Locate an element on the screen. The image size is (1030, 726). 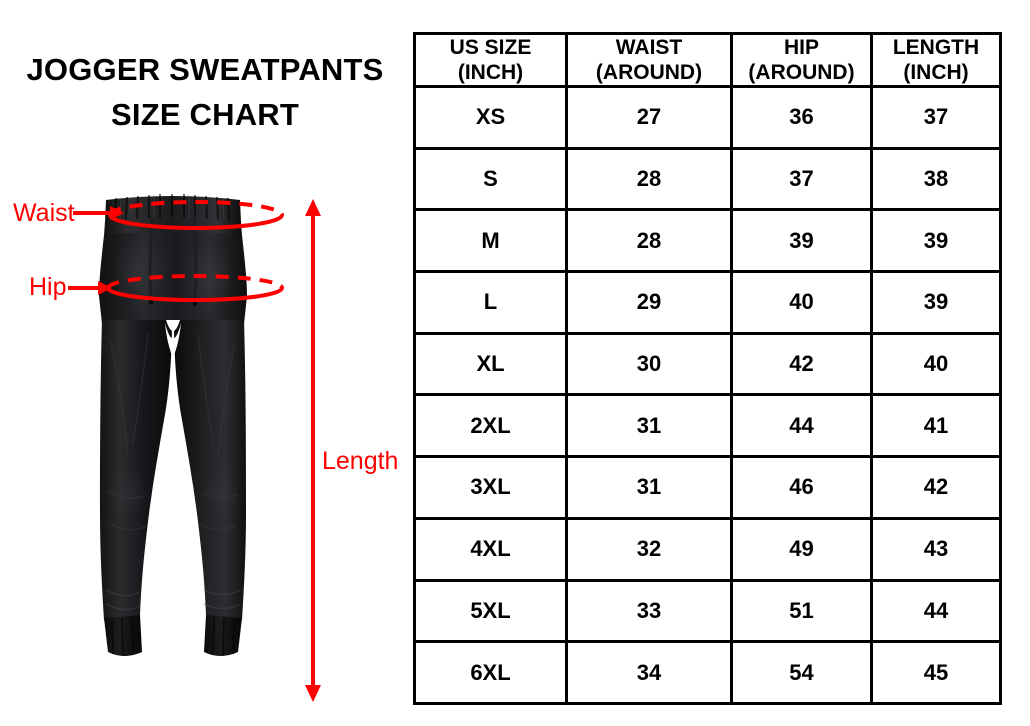
cell-waist: 34 is located at coordinates (649, 672).